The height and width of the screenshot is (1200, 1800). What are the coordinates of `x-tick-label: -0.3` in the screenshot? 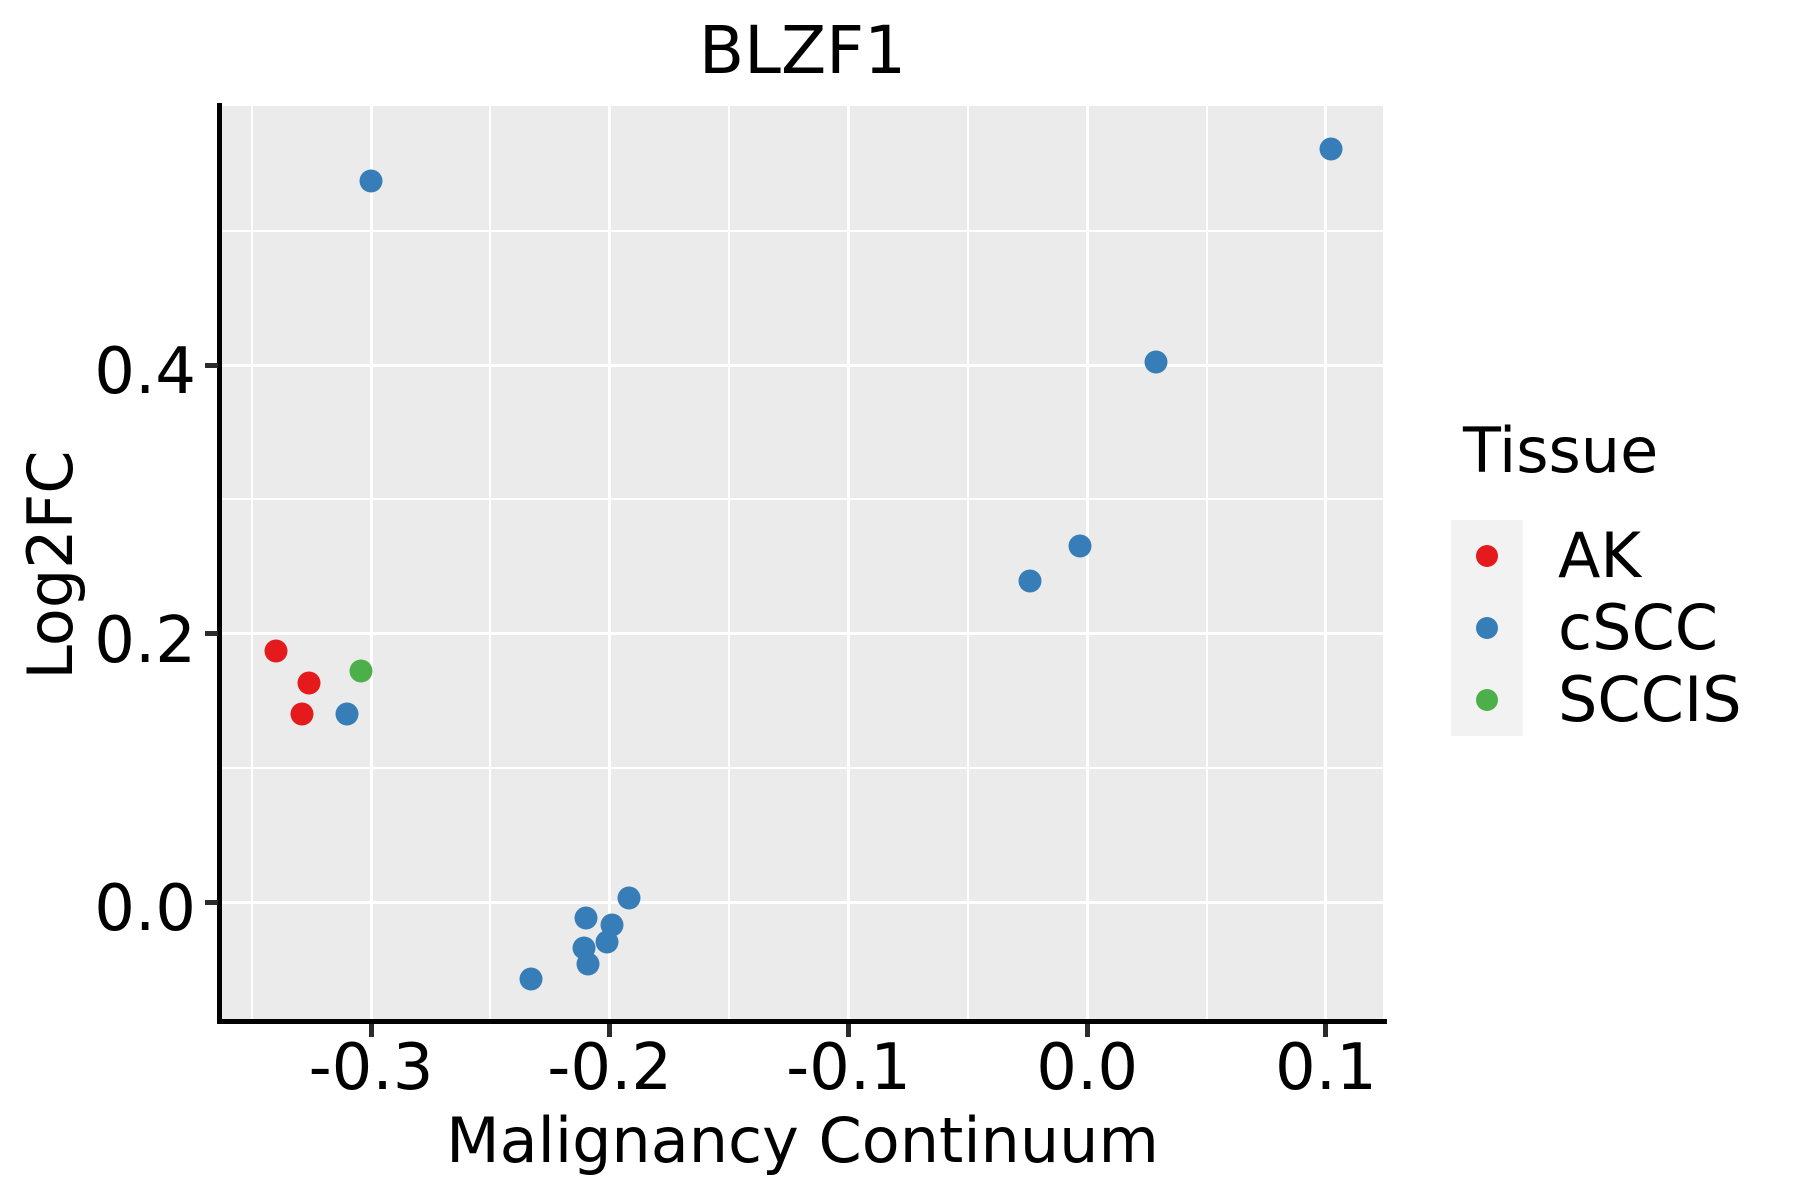 It's located at (371, 1068).